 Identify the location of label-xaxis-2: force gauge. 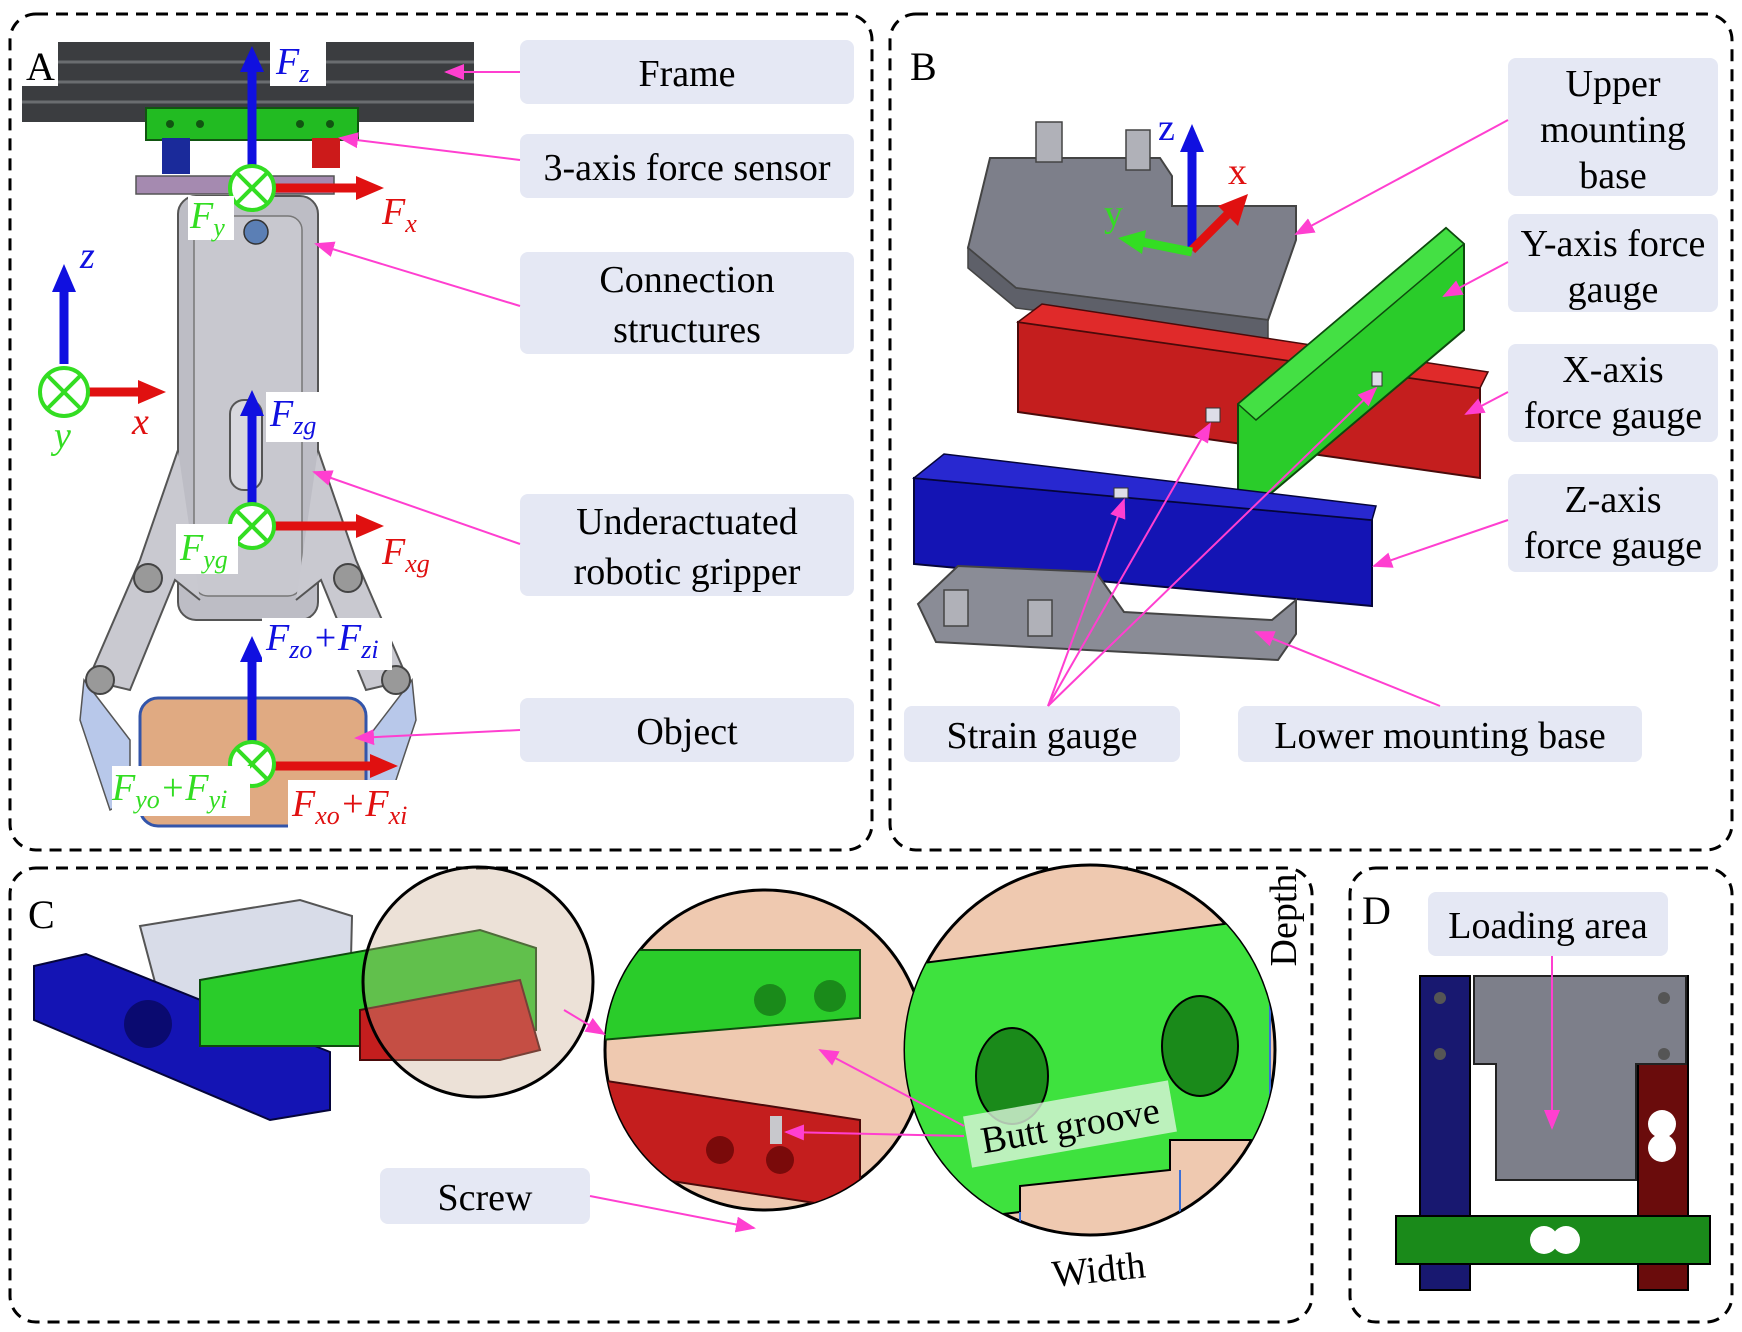
(1613, 416).